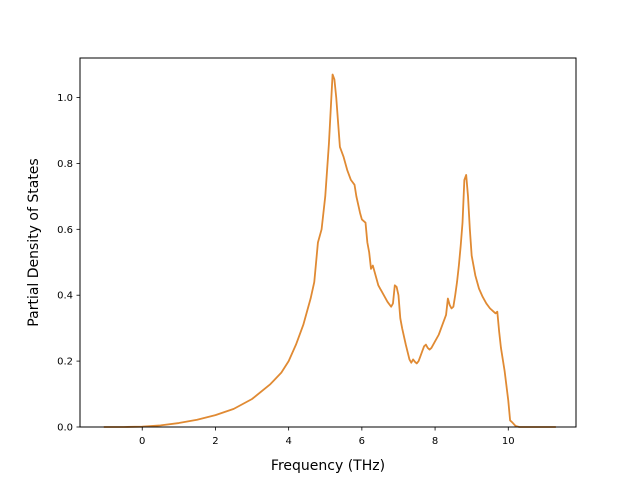 This screenshot has width=640, height=480. I want to click on y-tick-label: 0.0, so click(65, 428).